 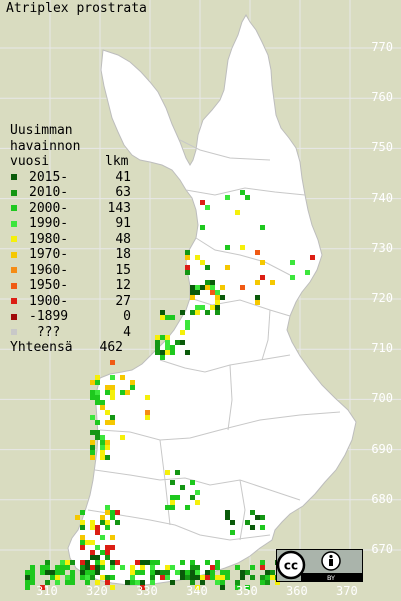 I want to click on y-tick-label: 690, so click(x=382, y=448).